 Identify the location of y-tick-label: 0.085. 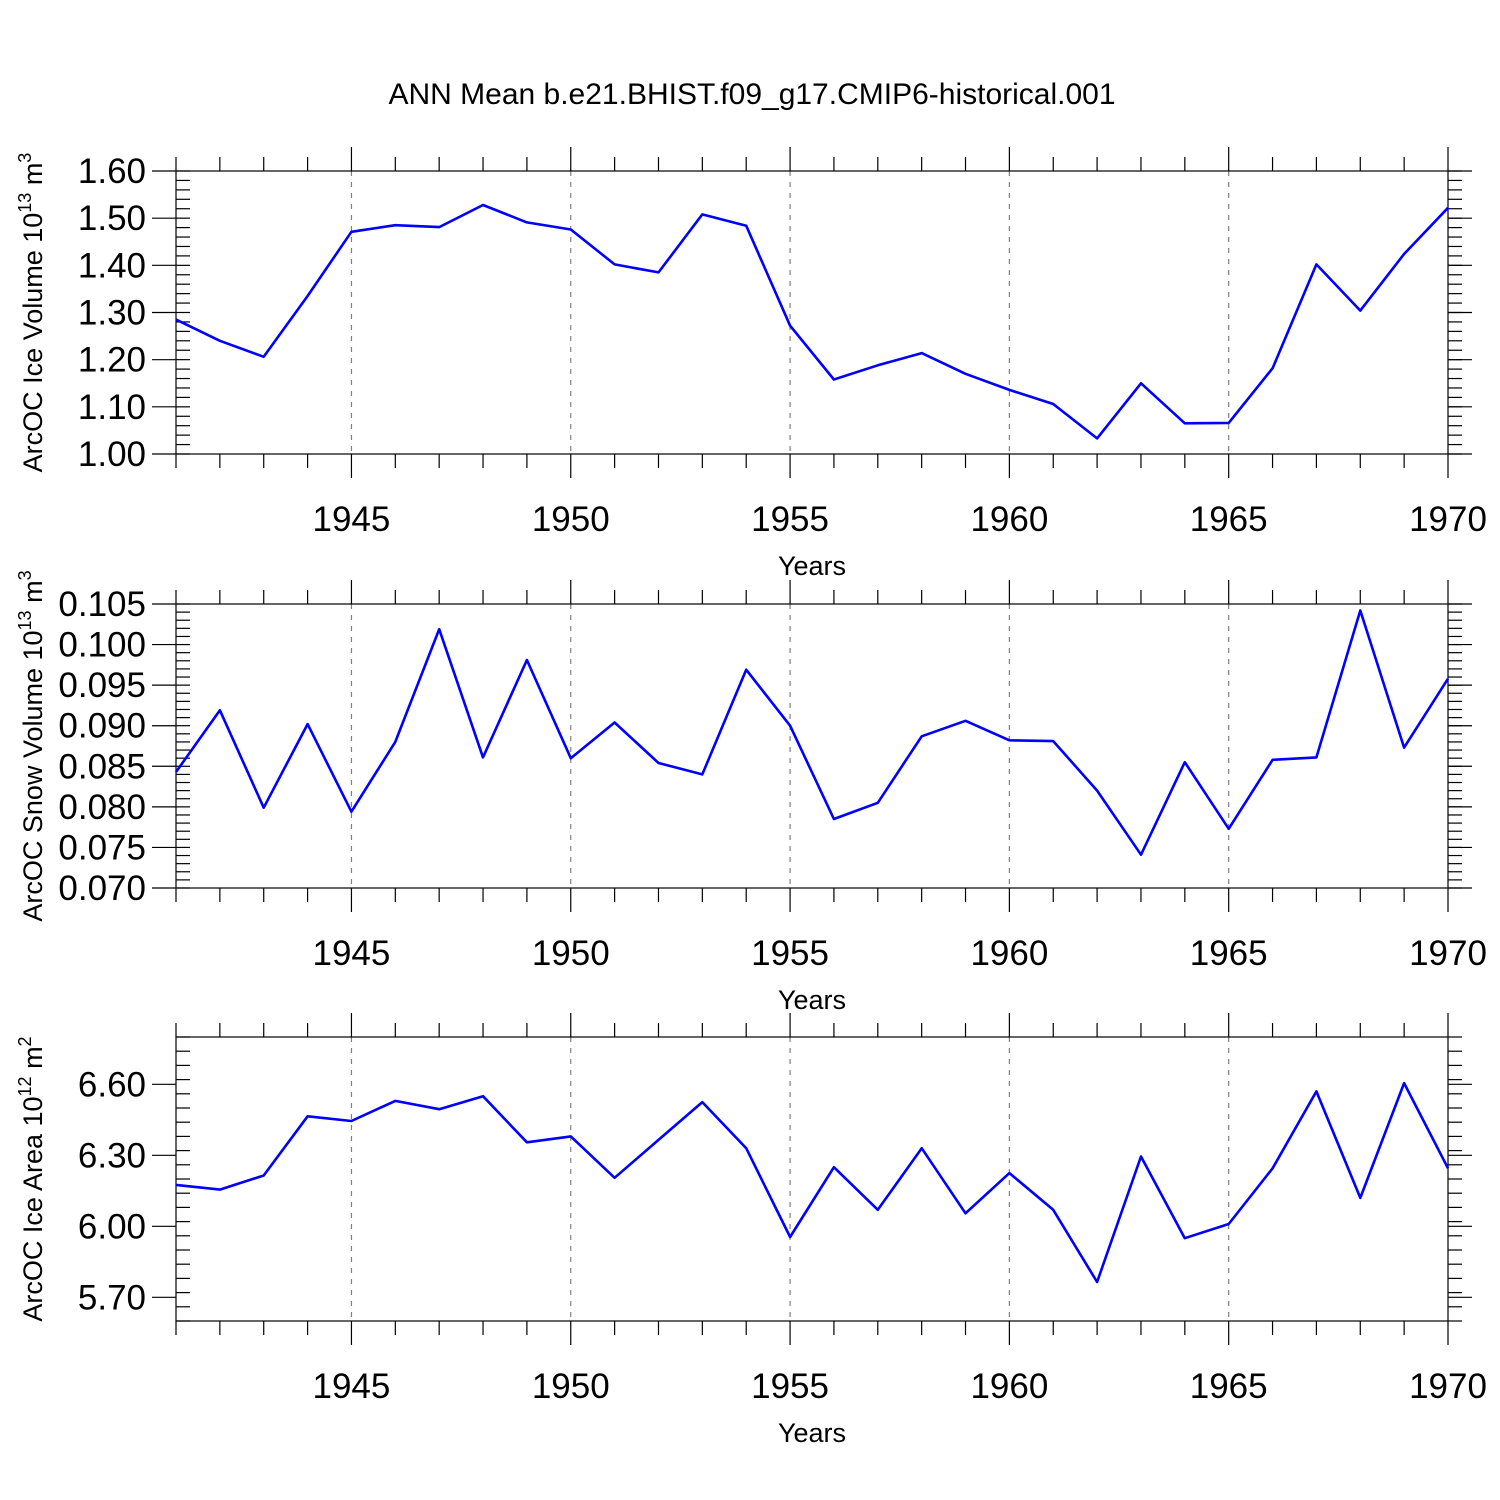
(102, 766).